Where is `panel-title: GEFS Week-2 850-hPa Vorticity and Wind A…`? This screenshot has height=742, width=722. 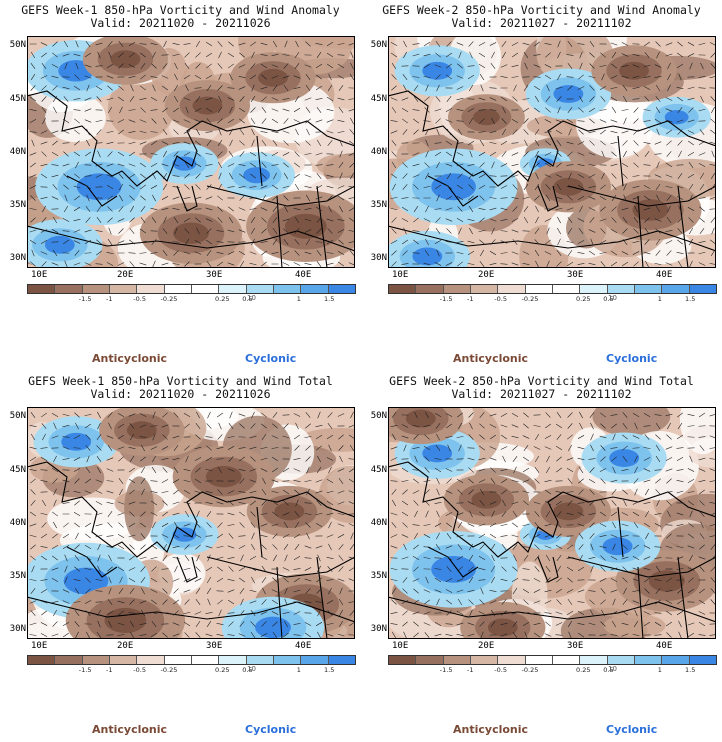
panel-title: GEFS Week-2 850-hPa Vorticity and Wind A… is located at coordinates (541, 10).